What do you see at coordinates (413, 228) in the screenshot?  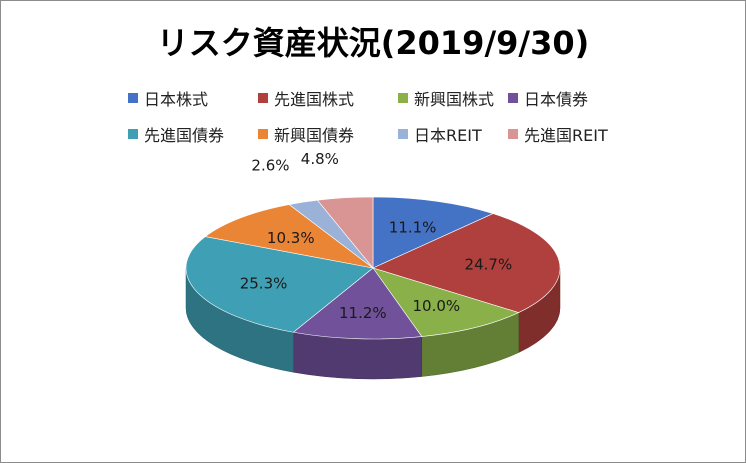 I see `slice-data-label: 11.1%` at bounding box center [413, 228].